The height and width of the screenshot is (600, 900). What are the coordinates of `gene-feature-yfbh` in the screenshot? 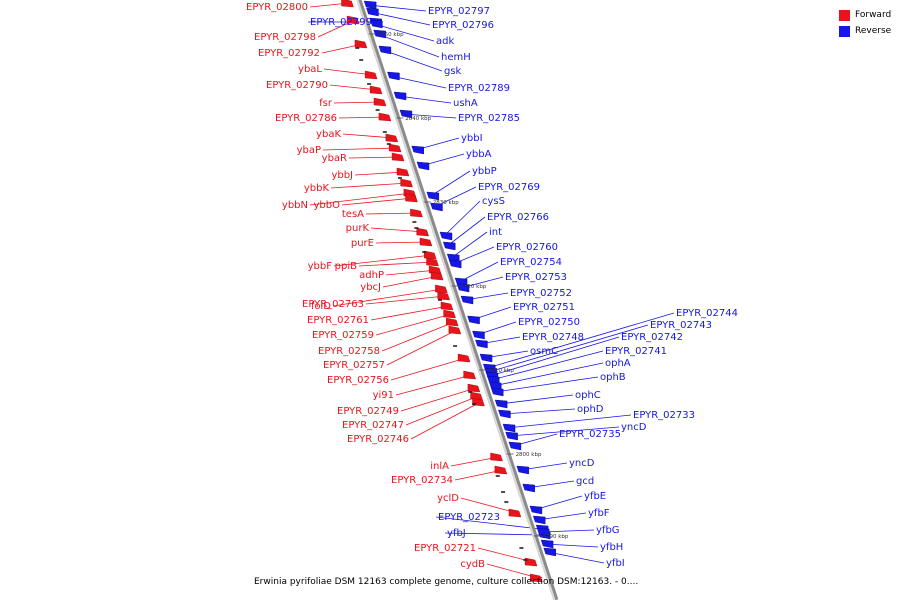 It's located at (547, 544).